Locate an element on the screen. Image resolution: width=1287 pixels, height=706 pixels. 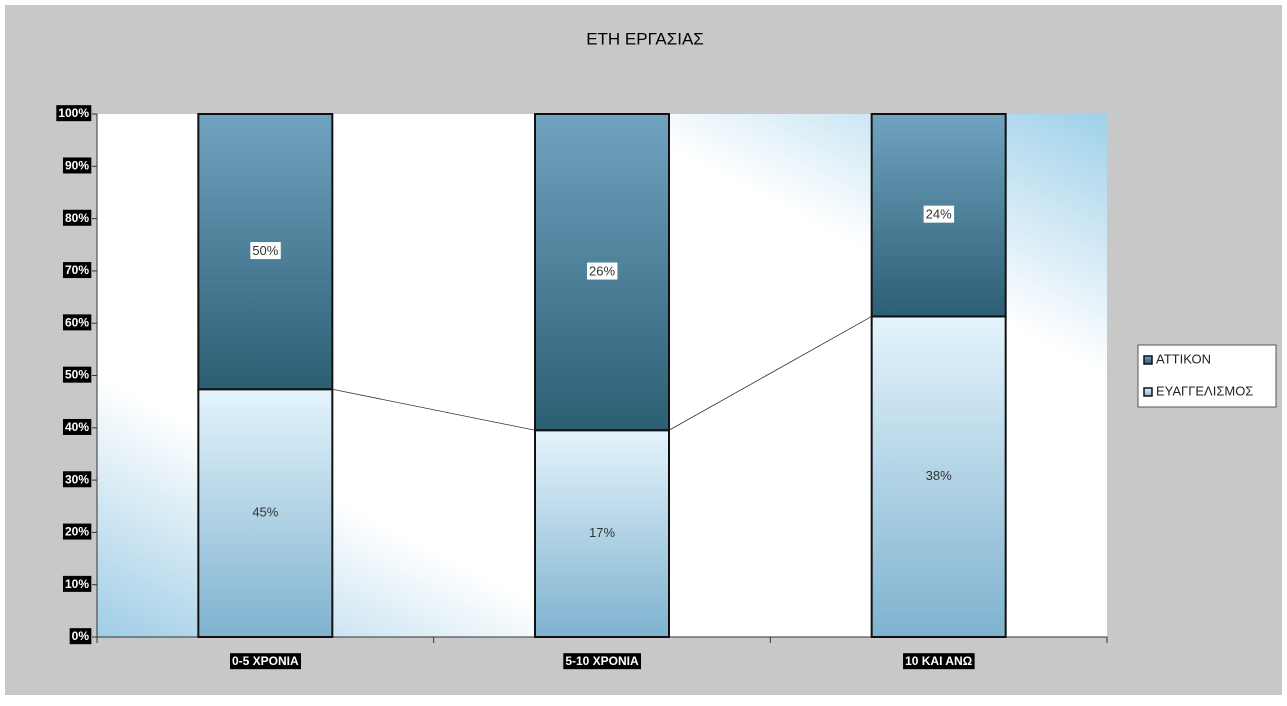
data-label: 24% is located at coordinates (939, 214).